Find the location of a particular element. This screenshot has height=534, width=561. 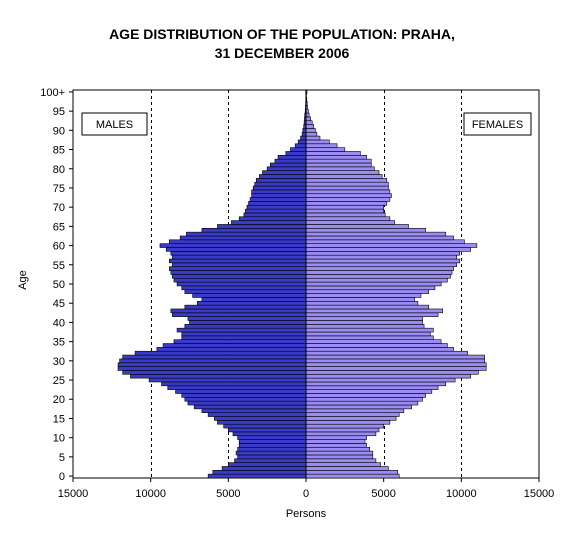

males-label: MALES is located at coordinates (114, 125).